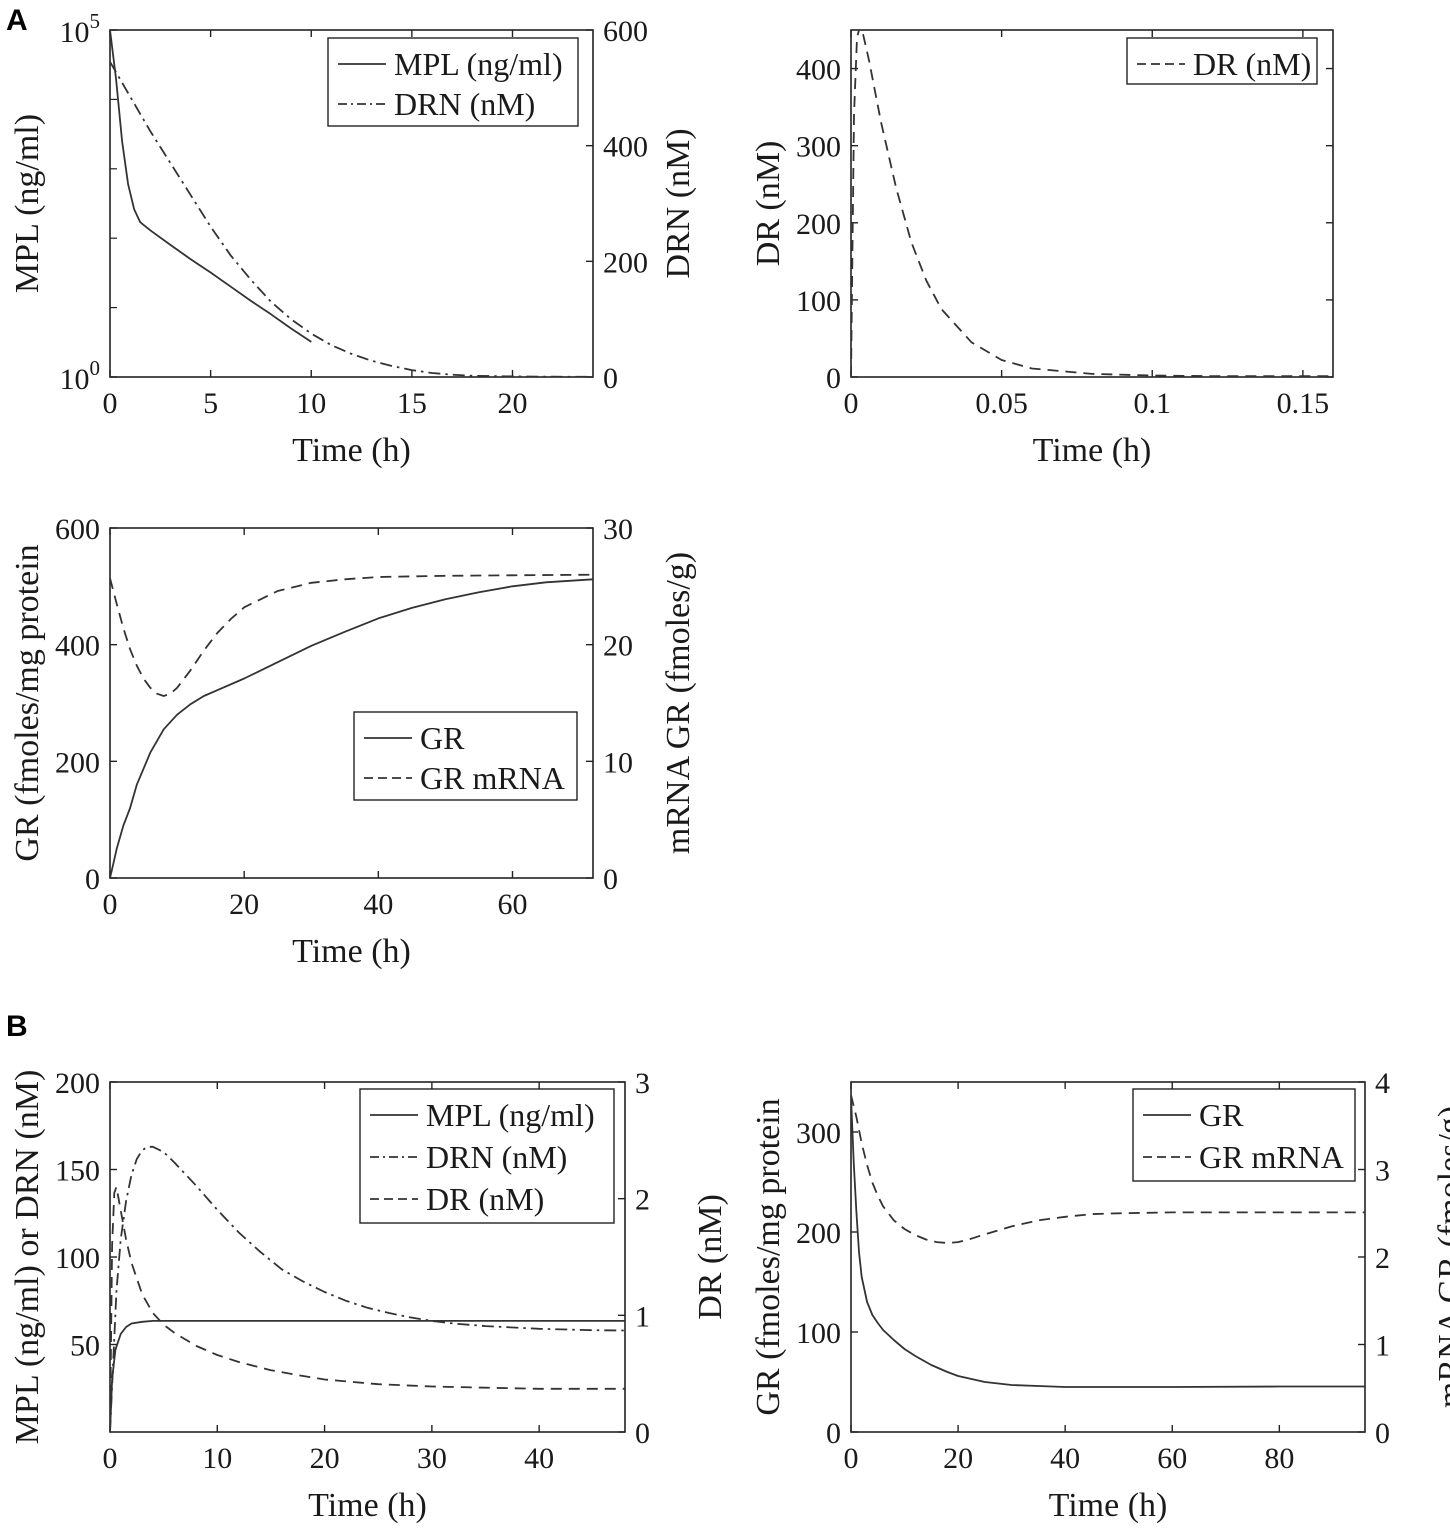  Describe the element at coordinates (77, 1171) in the screenshot. I see `y-tick-label: 150` at that location.